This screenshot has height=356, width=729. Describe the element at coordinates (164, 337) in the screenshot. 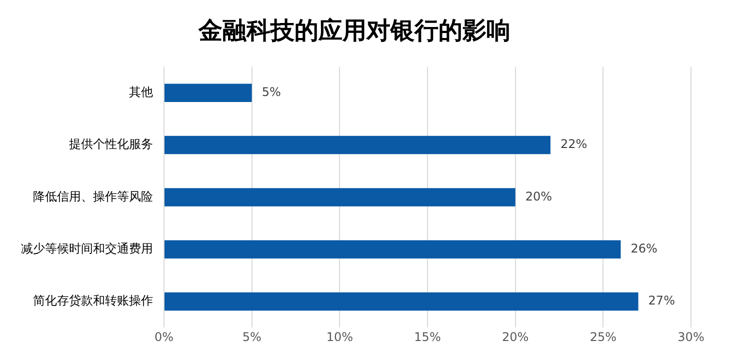

I see `x-tick-label: 0%` at that location.